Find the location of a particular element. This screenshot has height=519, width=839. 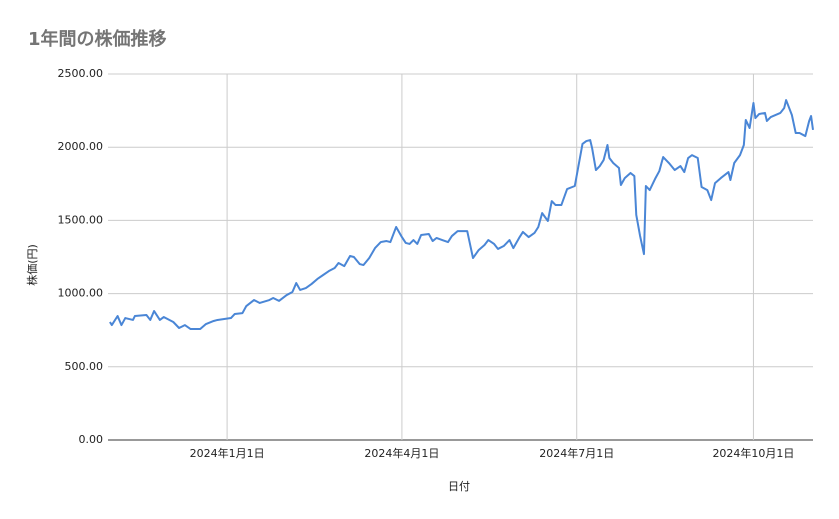

y-tick-label: 2000.00 is located at coordinates (81, 146).